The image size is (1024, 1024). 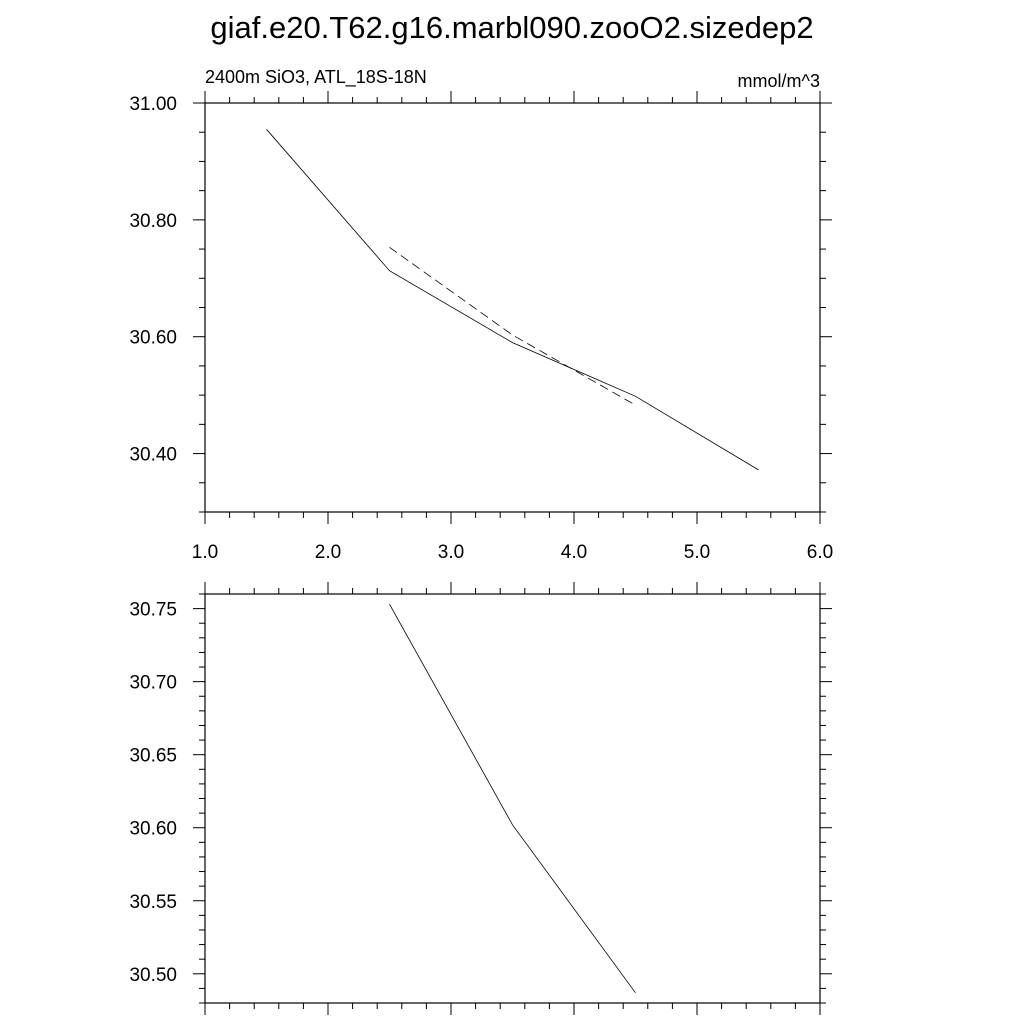 What do you see at coordinates (328, 552) in the screenshot?
I see `top-x-tick-label: 2.0` at bounding box center [328, 552].